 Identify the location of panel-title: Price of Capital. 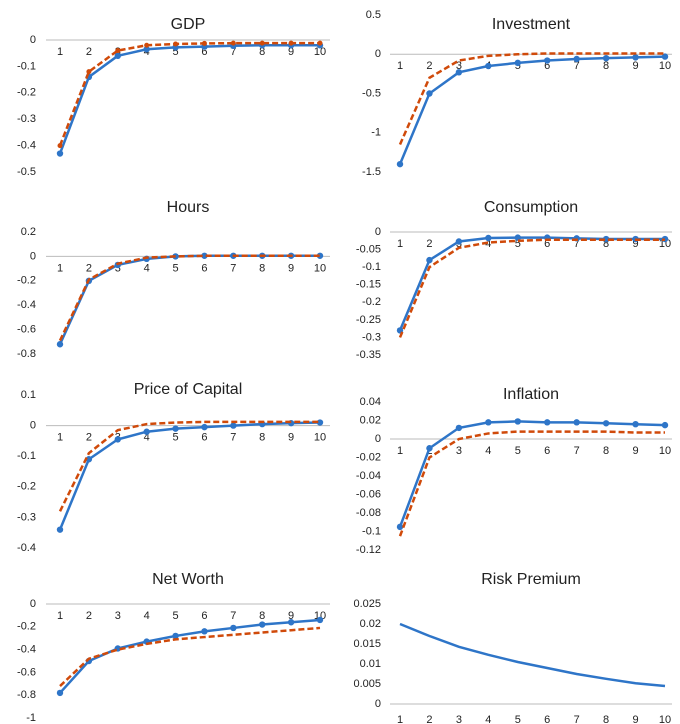
(188, 389).